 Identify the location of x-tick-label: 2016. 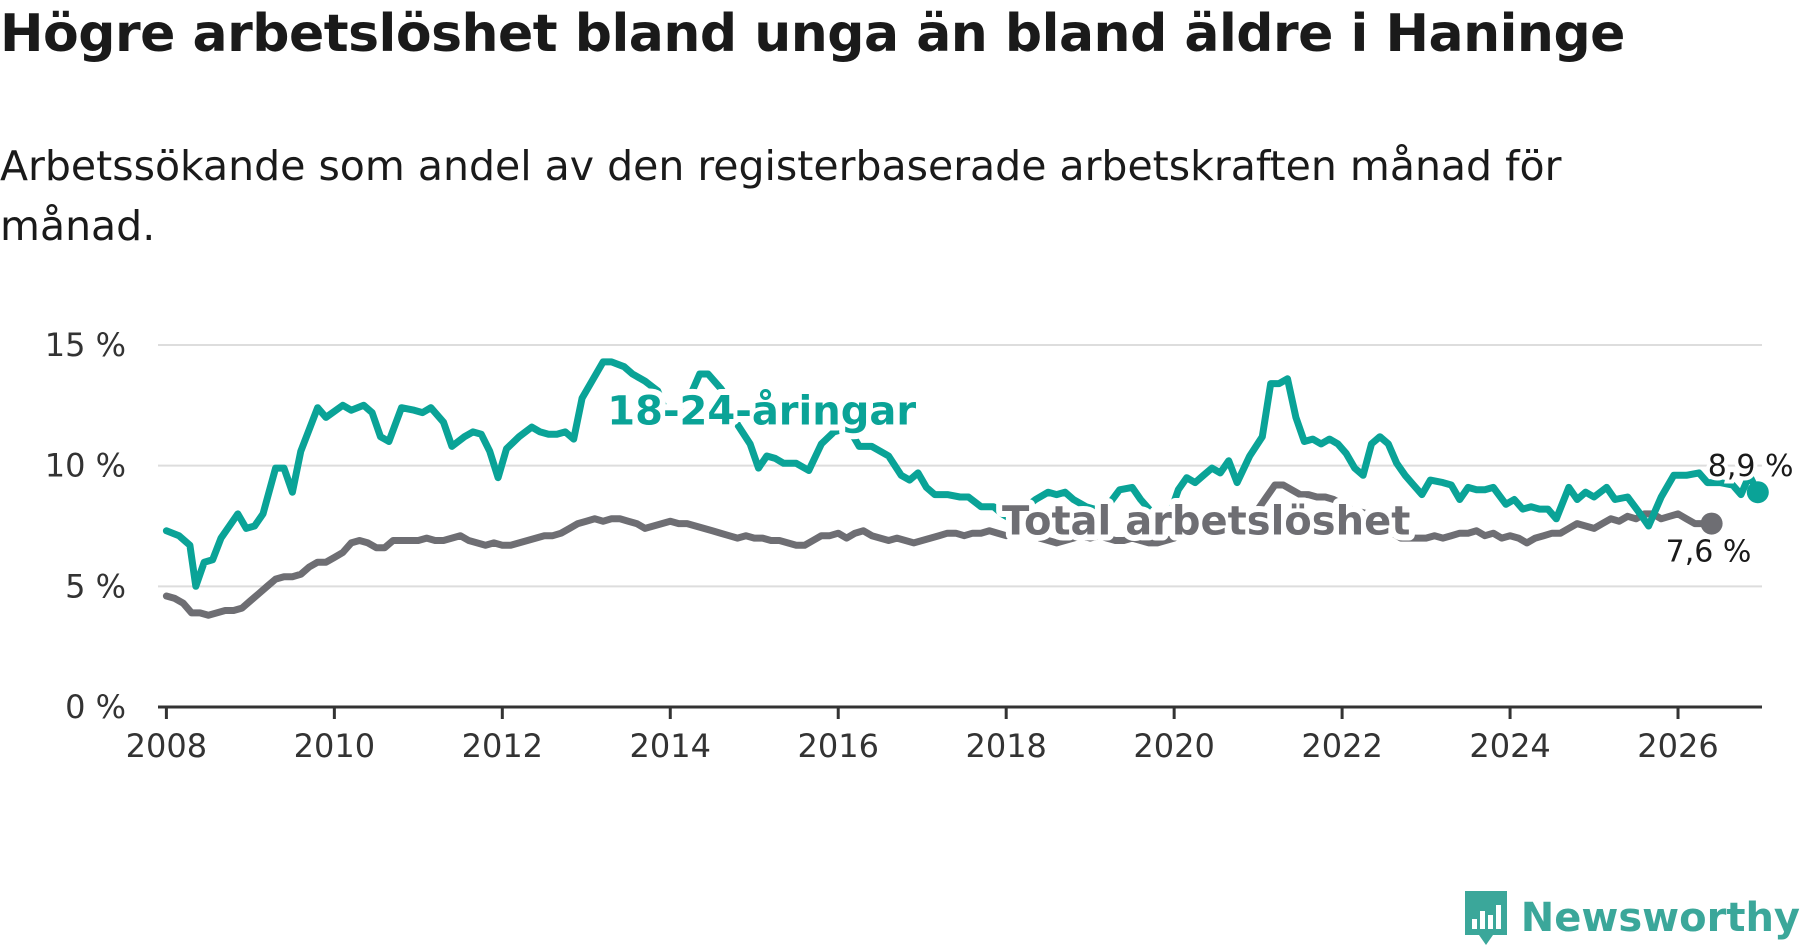
(838, 746).